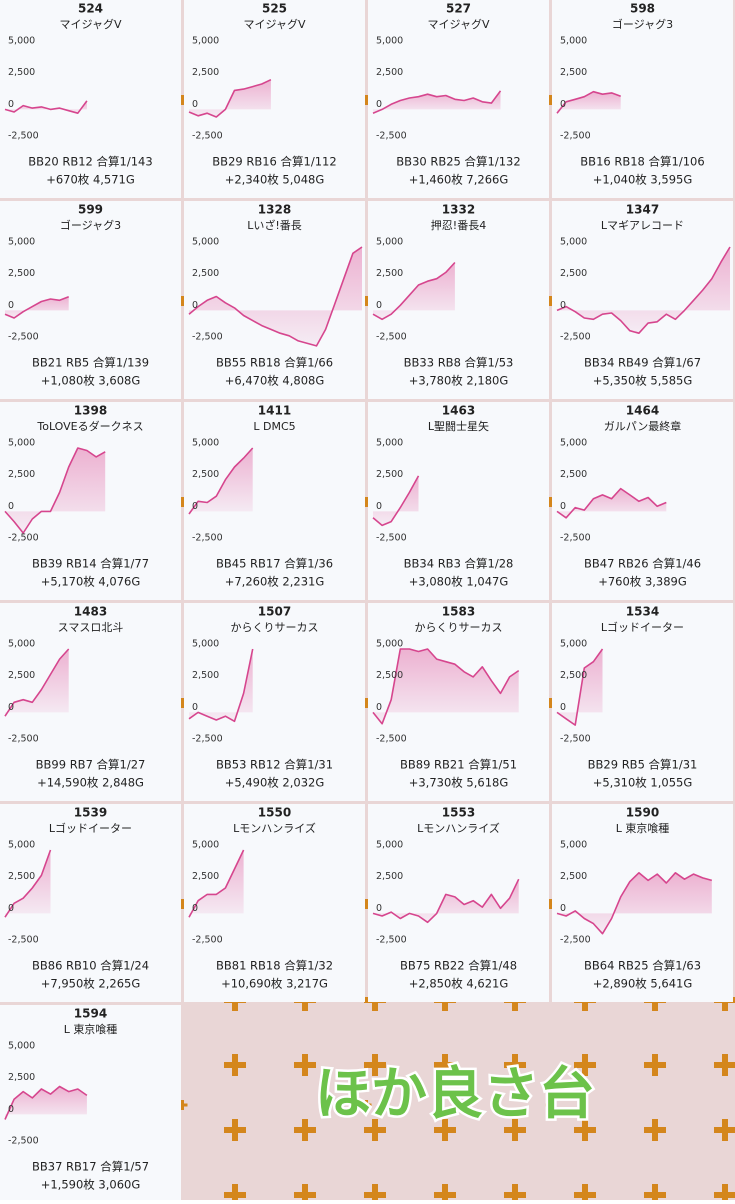 This screenshot has width=735, height=1204. What do you see at coordinates (642, 9) in the screenshot?
I see `chart-title: 598` at bounding box center [642, 9].